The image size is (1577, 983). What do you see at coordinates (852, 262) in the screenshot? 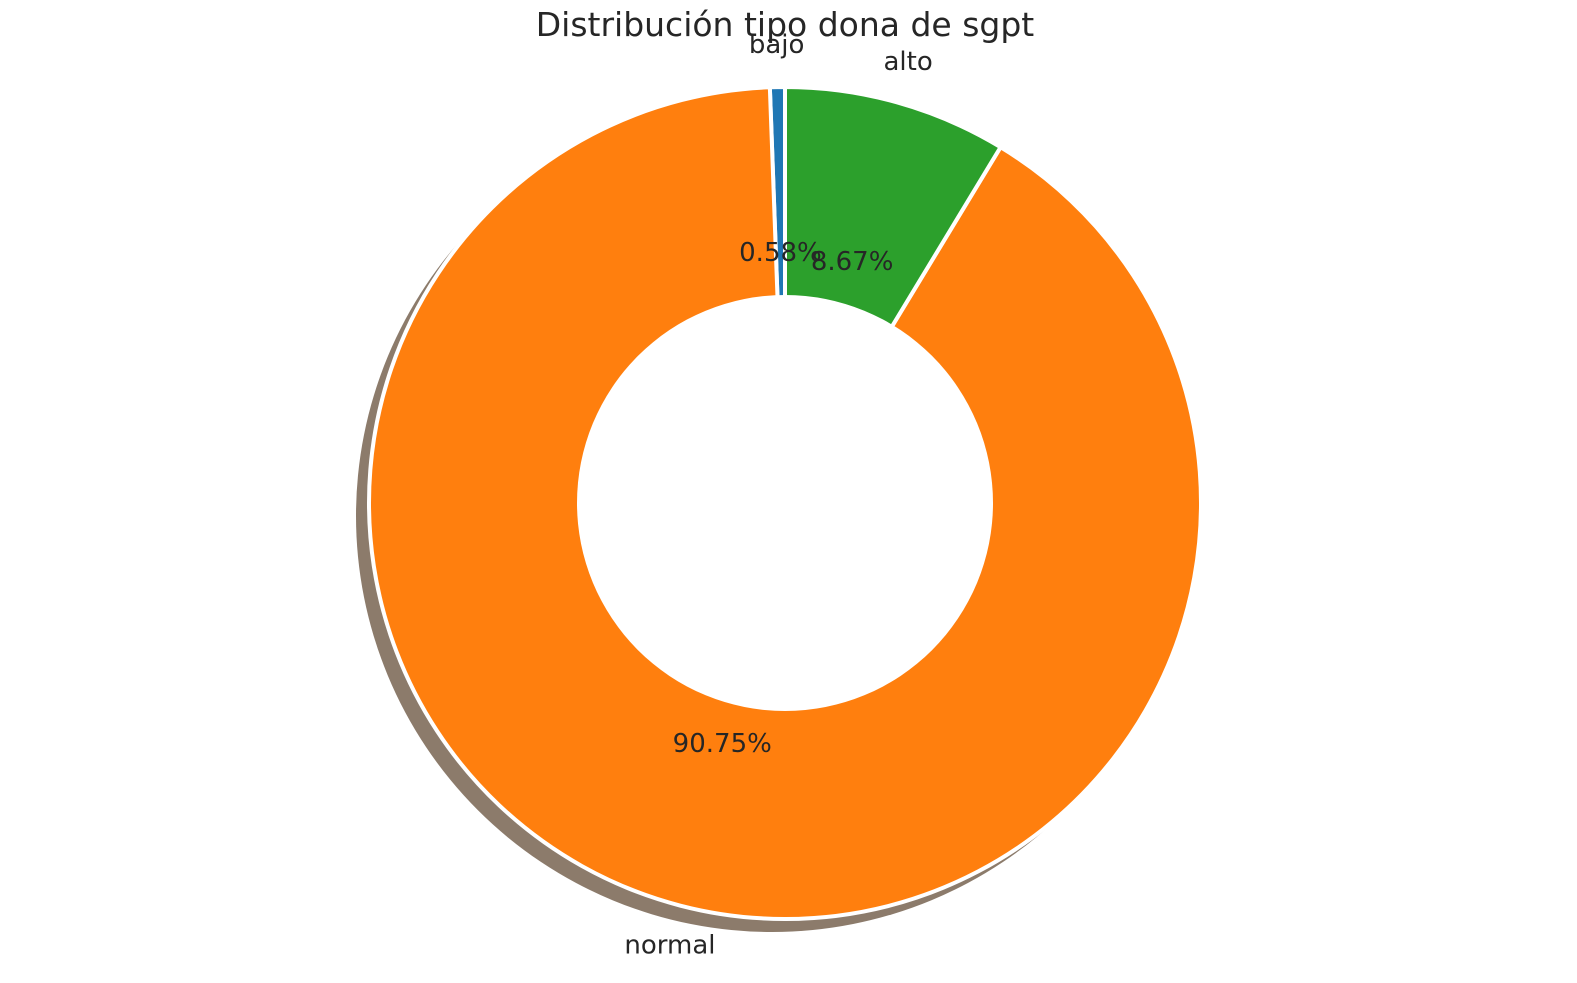
I see `pct-label-alto: 8.67%` at bounding box center [852, 262].